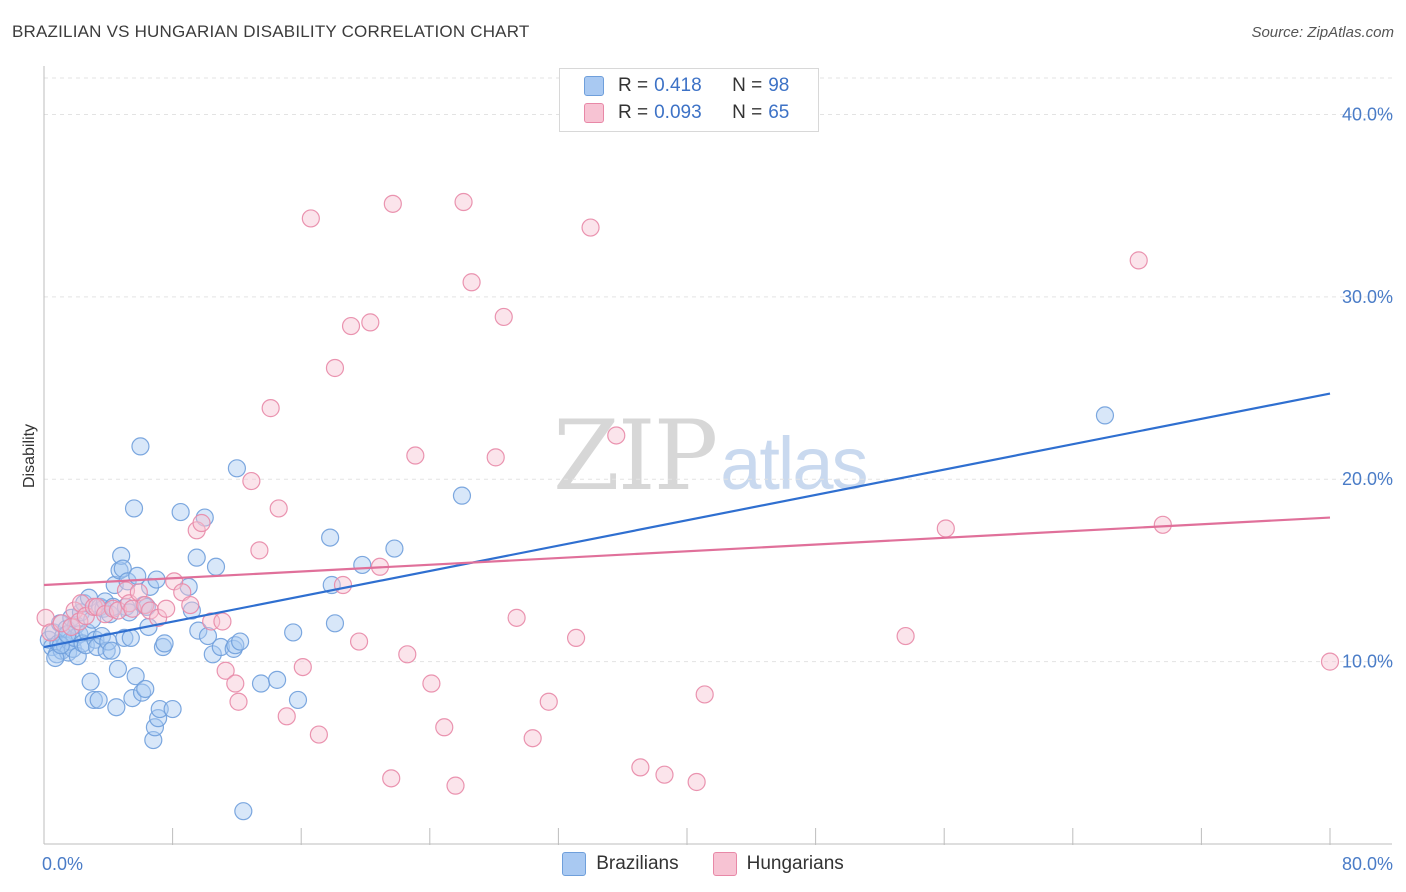 This screenshot has height=892, width=1406. Describe the element at coordinates (29, 456) in the screenshot. I see `y-axis-label: Disability` at that location.